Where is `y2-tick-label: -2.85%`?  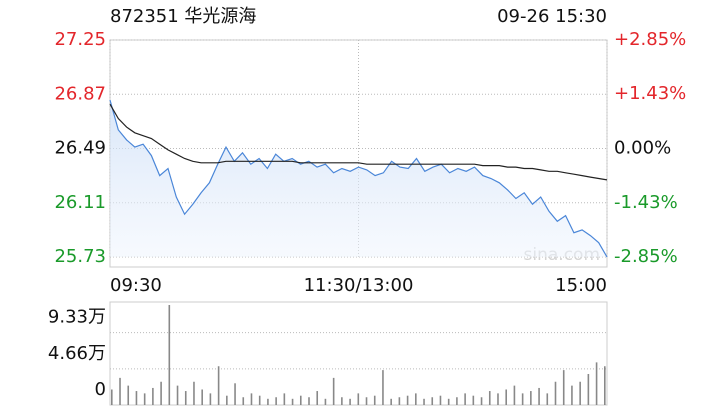 y2-tick-label: -2.85% is located at coordinates (646, 256).